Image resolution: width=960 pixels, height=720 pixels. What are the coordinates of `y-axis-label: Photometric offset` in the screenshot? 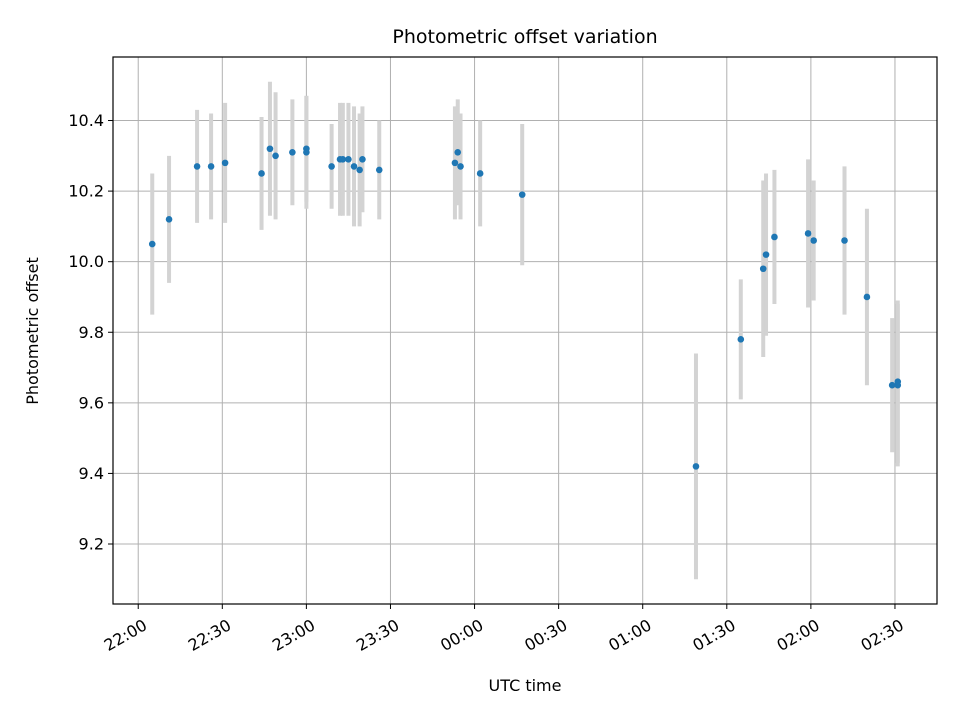 It's located at (32, 331).